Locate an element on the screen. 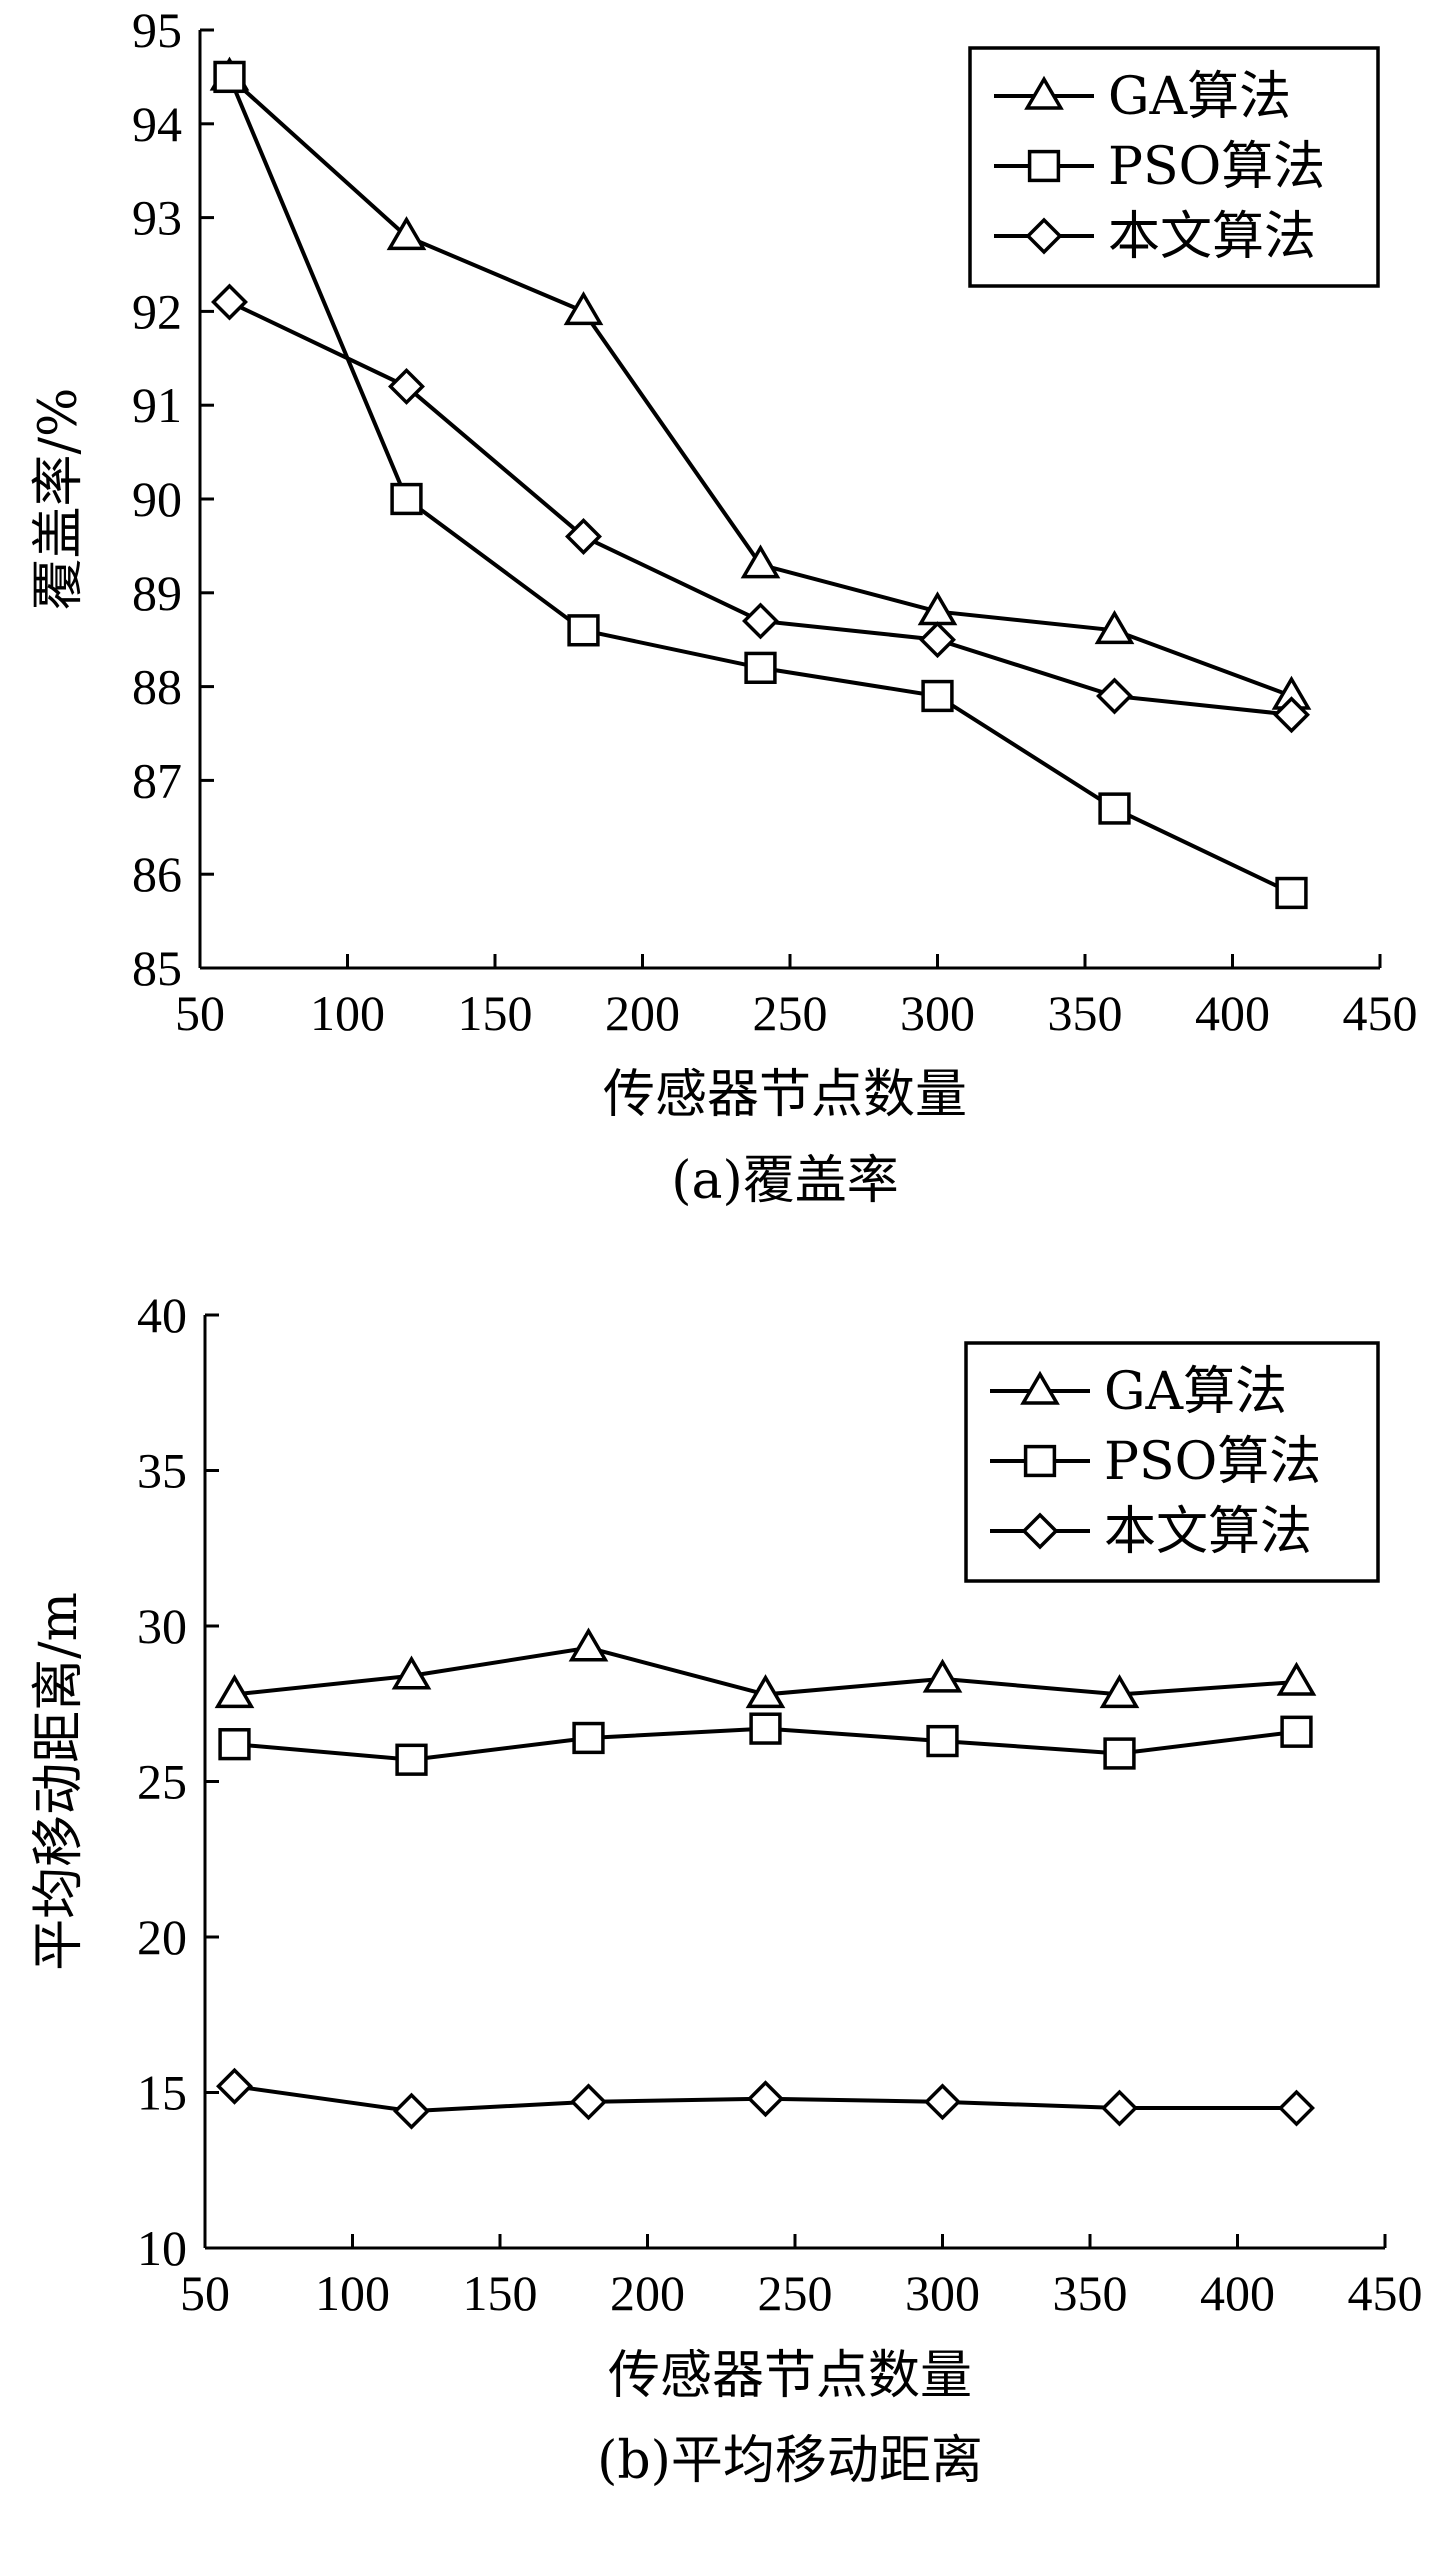 The height and width of the screenshot is (2551, 1440). y-tick-label: 25 is located at coordinates (162, 1782).